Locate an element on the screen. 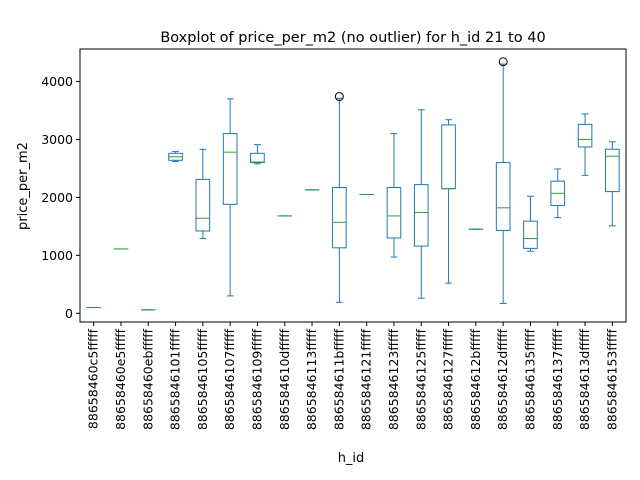 Image resolution: width=640 pixels, height=480 pixels. y-tick-label: 3000 is located at coordinates (57, 139).